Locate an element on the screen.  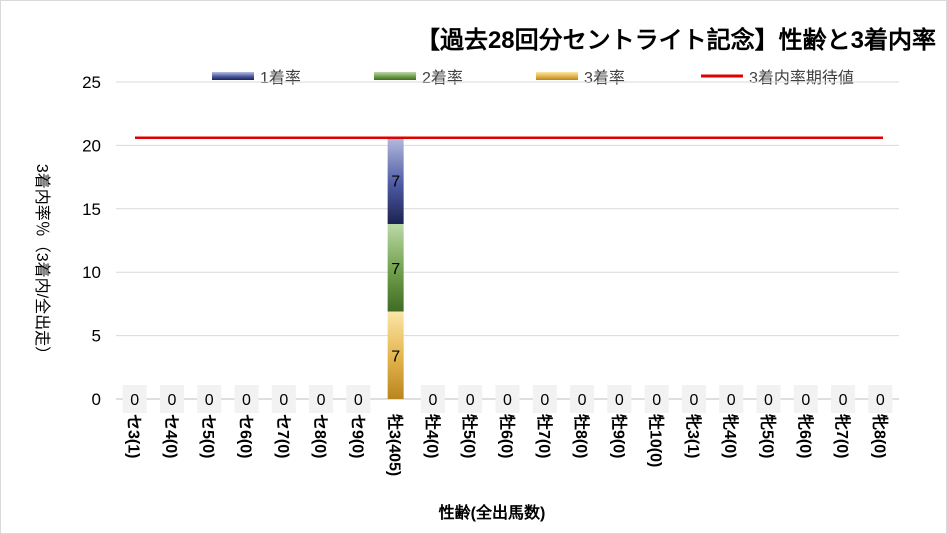
x-axis-title: 性齢(全出馬数) is located at coordinates (492, 512).